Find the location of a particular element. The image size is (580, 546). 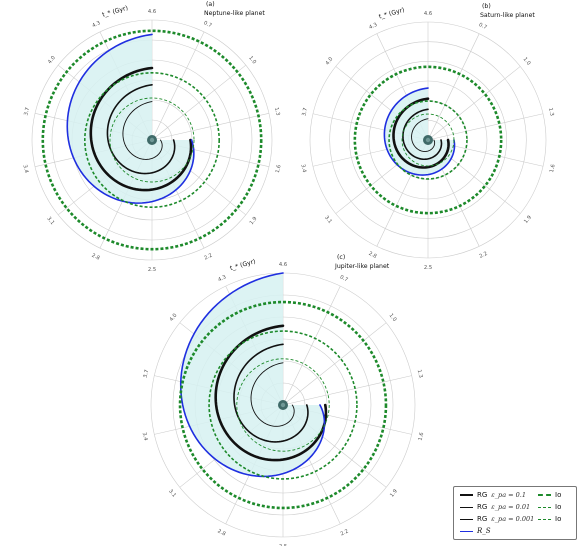

legend-item-io-medium: Io is located at coordinates (549, 507).